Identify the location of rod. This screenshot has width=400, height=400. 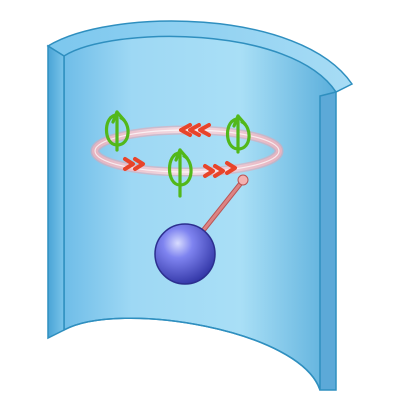
(224, 204).